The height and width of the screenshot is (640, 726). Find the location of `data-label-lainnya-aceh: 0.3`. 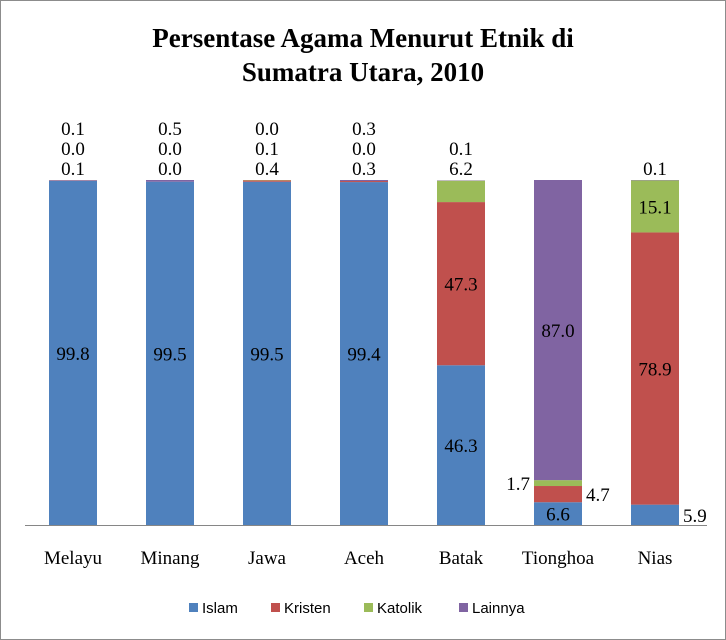

data-label-lainnya-aceh: 0.3 is located at coordinates (364, 129).